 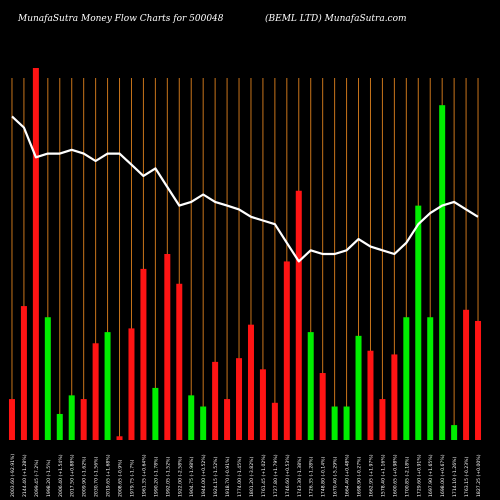 What do you see at coordinates (372, 475) in the screenshot?
I see `x-tick-label: 1662.95 (+1.97%)` at bounding box center [372, 475].